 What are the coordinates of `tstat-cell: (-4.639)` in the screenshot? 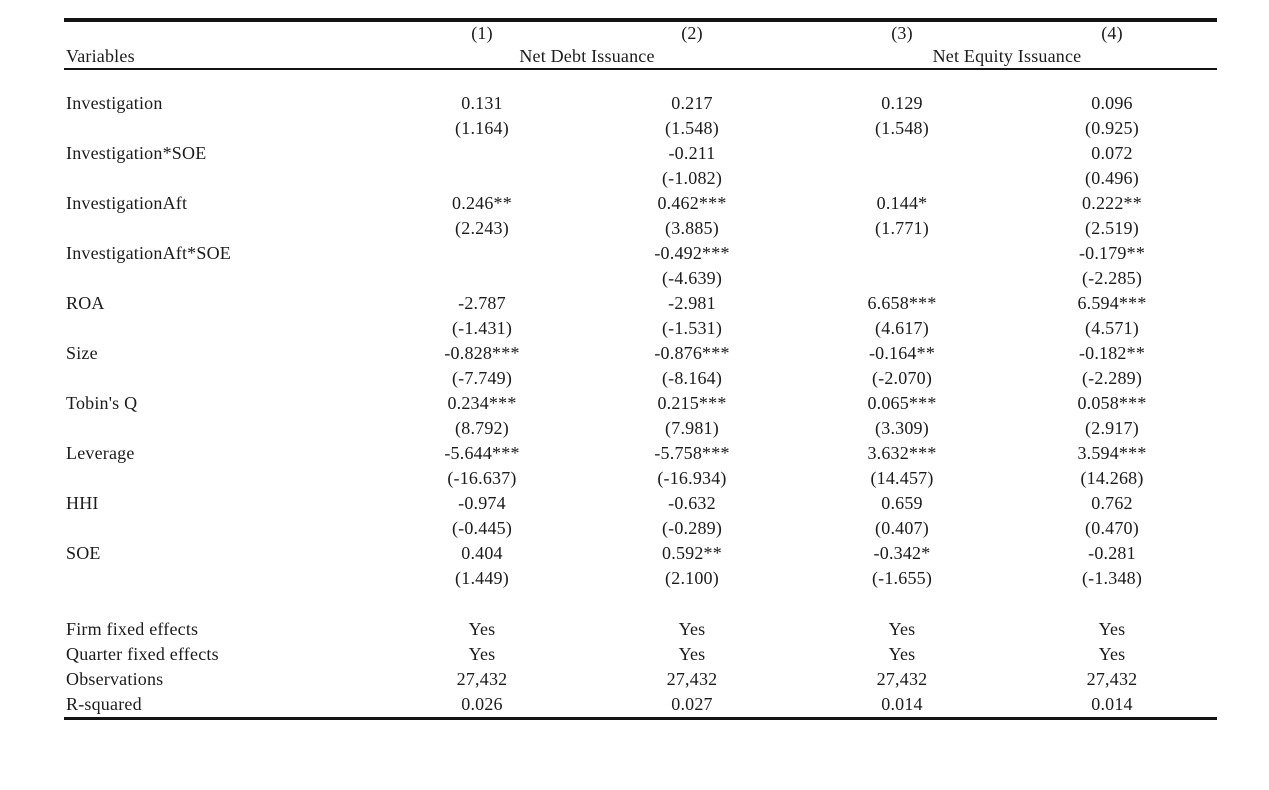 It's located at (692, 278).